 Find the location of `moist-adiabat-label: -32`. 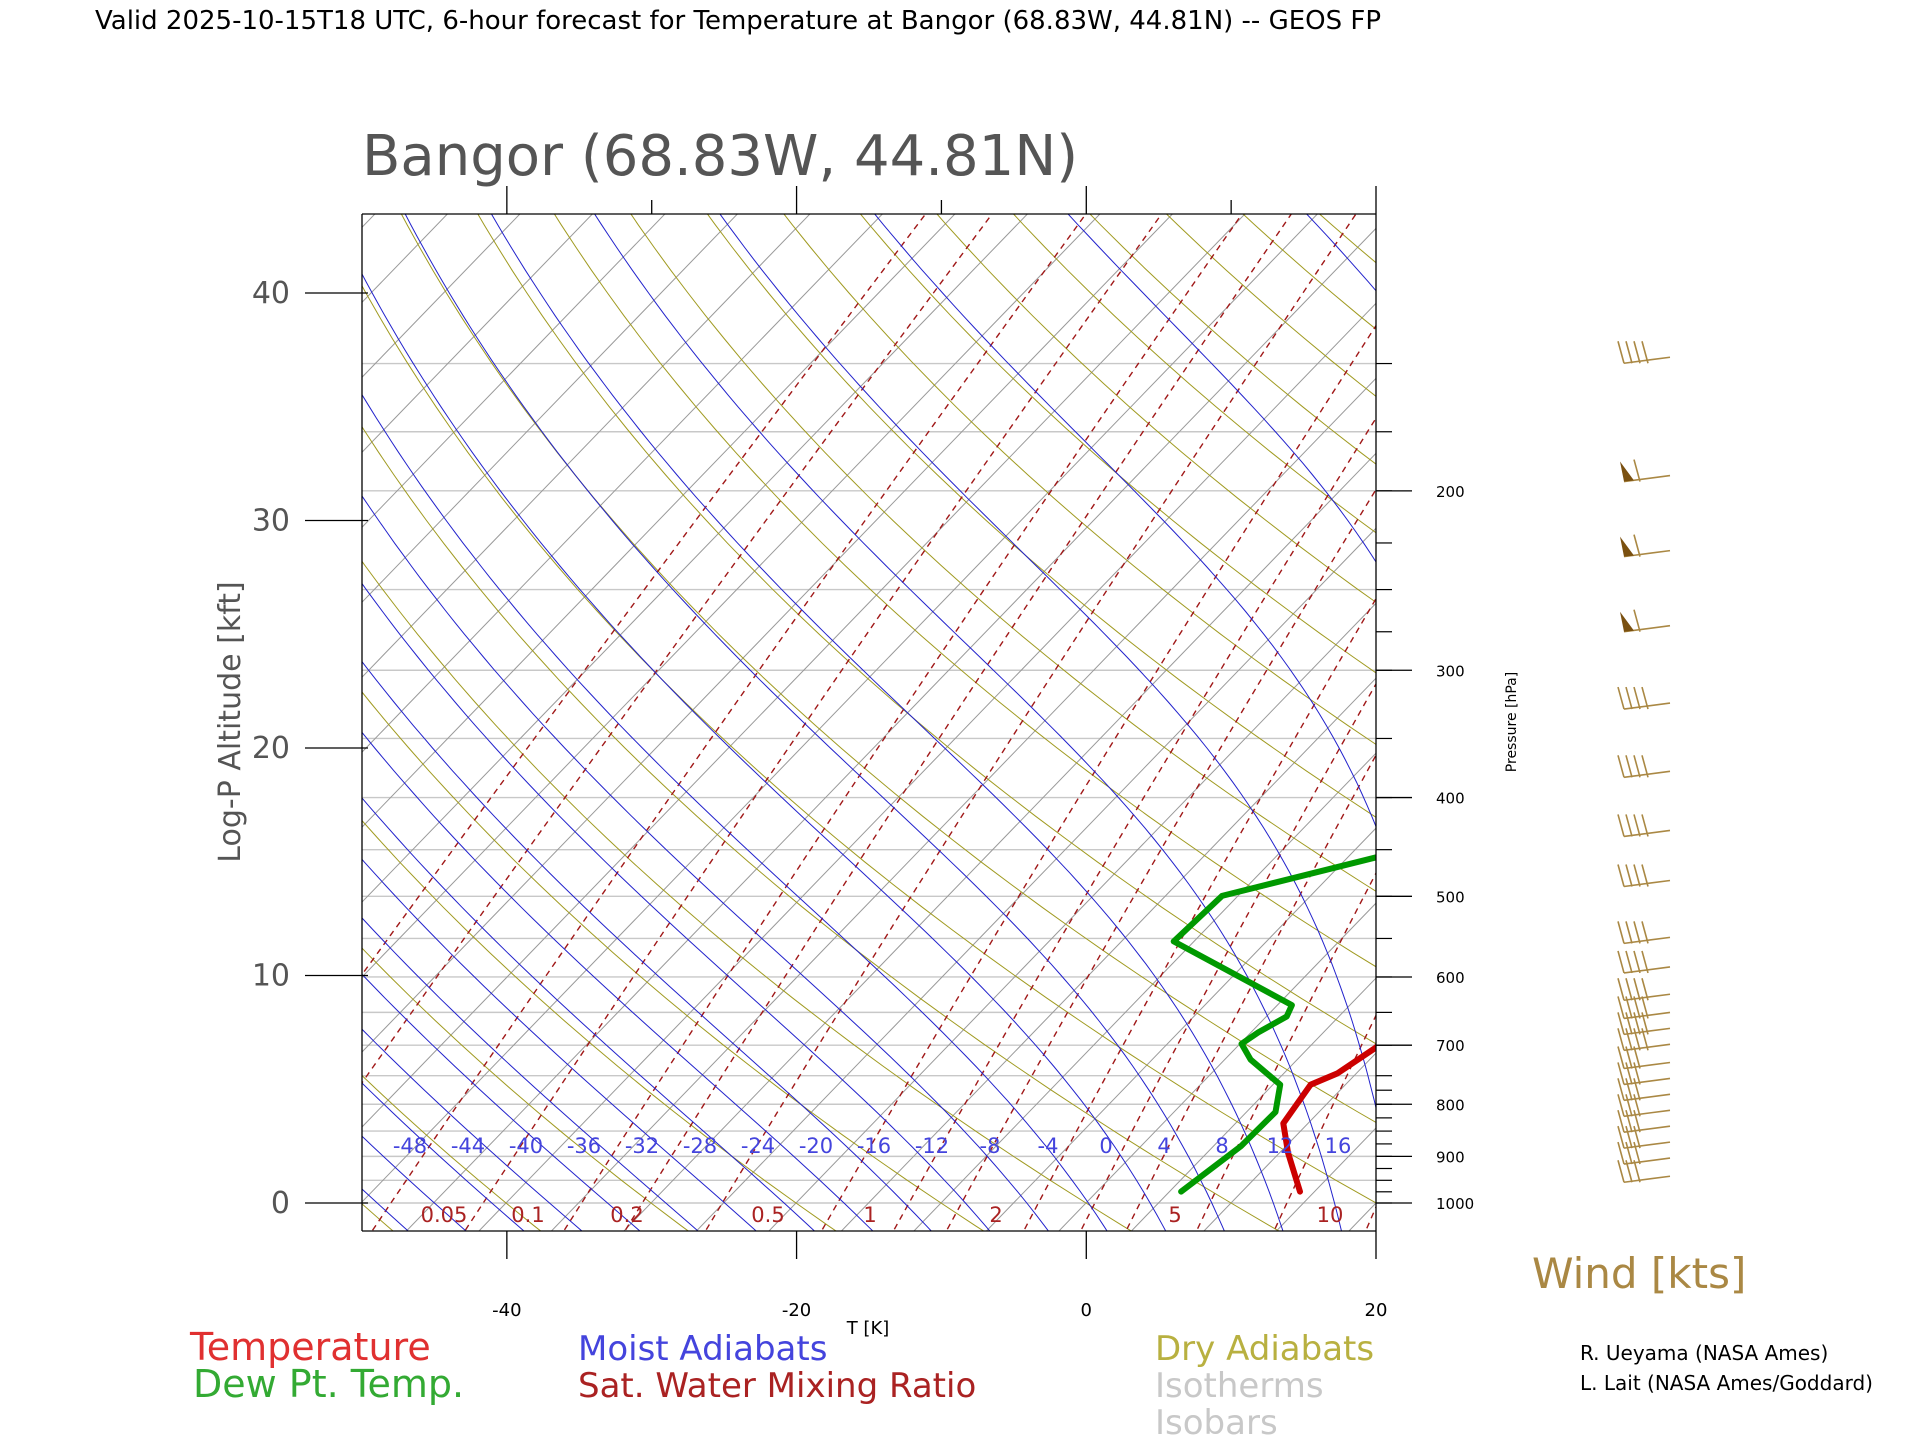

moist-adiabat-label: -32 is located at coordinates (642, 1146).